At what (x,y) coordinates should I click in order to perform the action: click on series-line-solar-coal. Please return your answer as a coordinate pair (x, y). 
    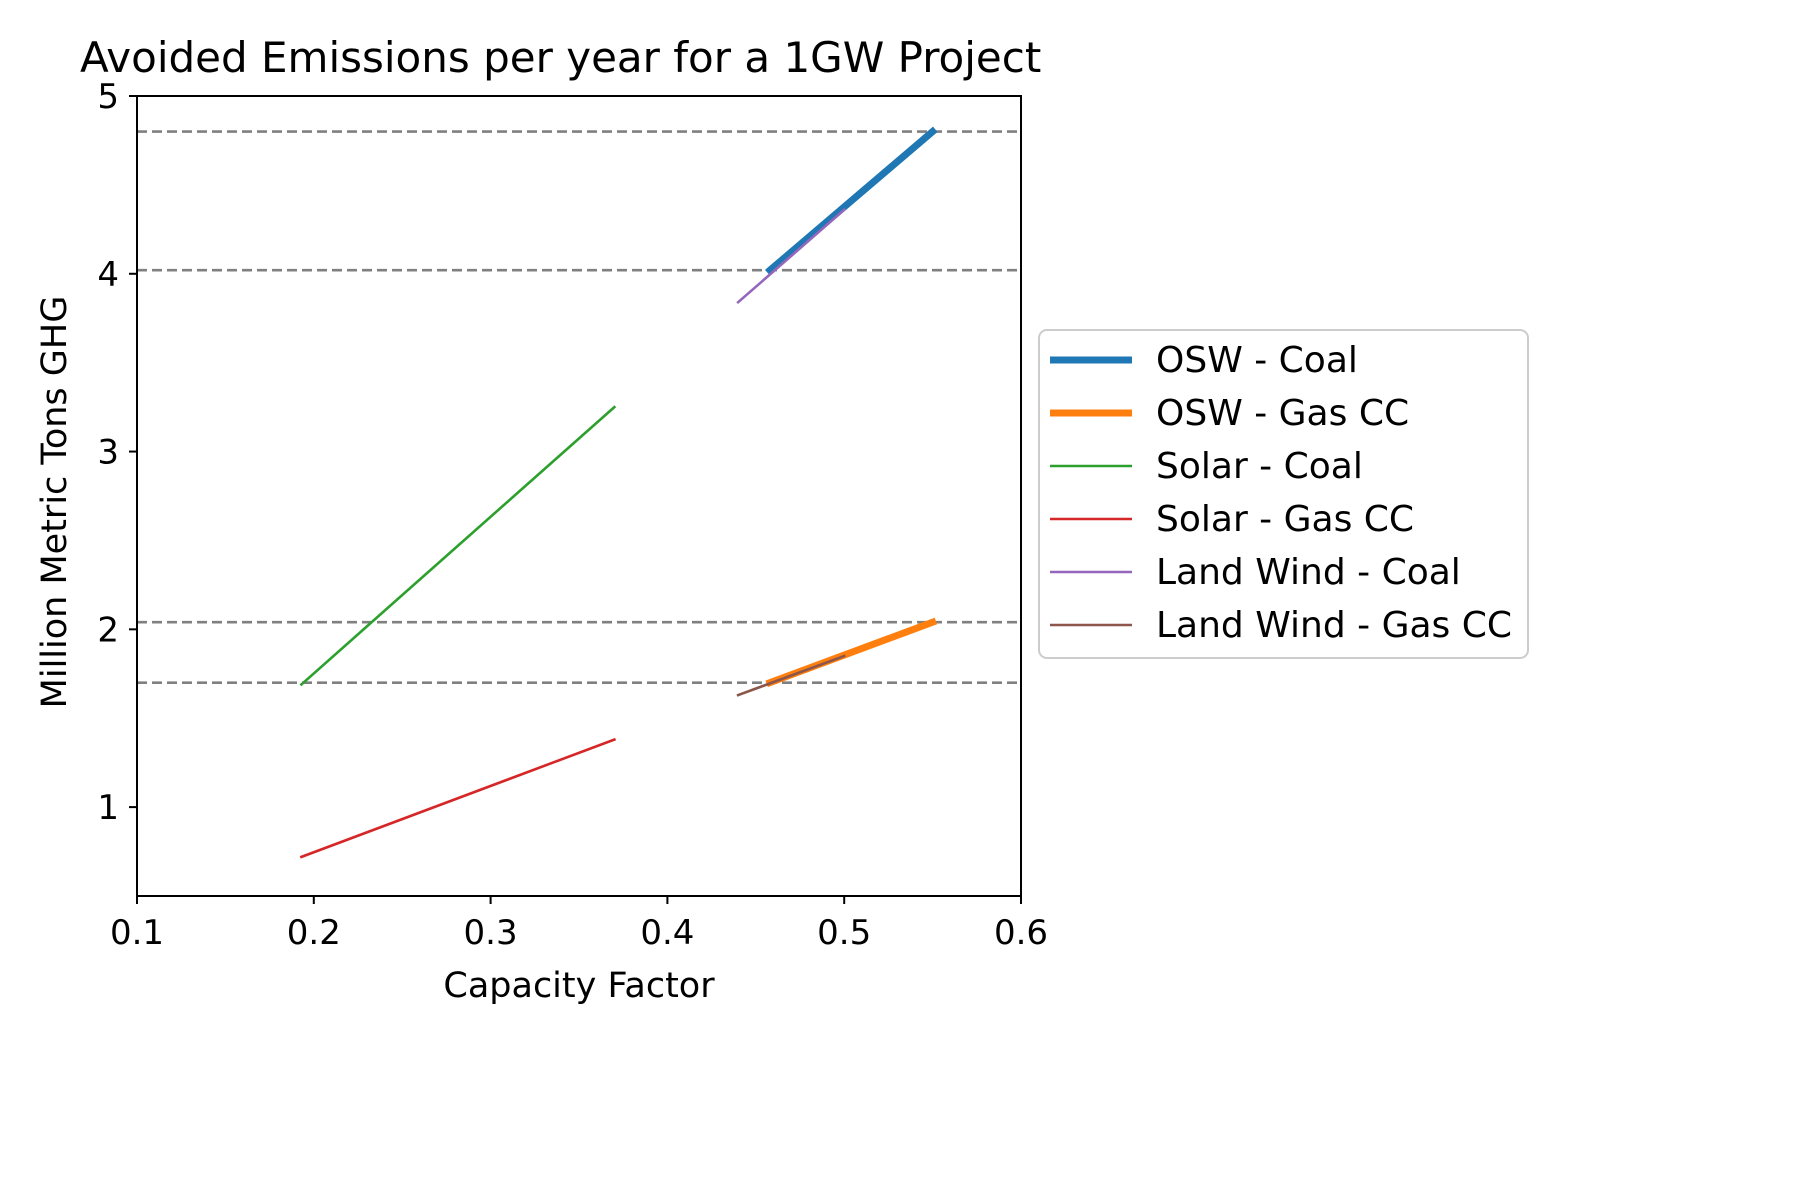
    Looking at the image, I should click on (458, 546).